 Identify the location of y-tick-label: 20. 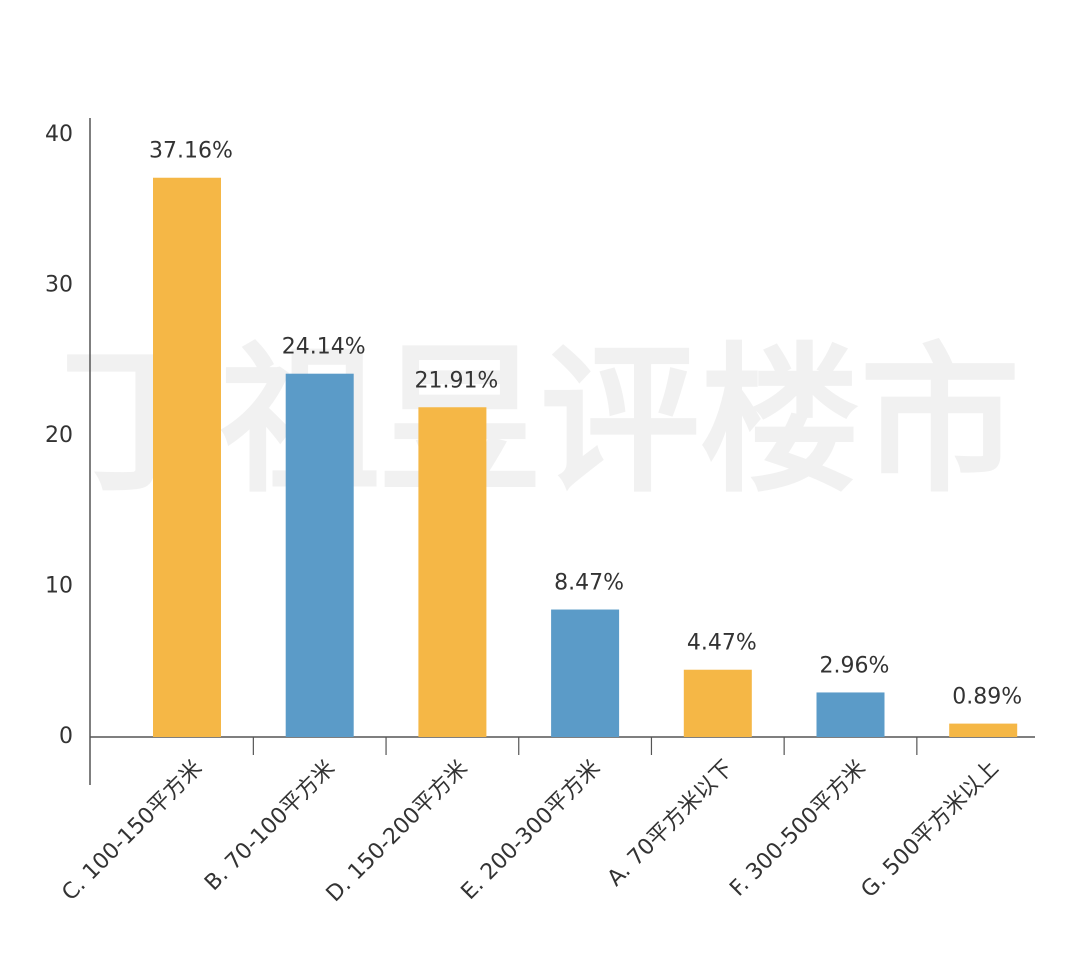
(59, 435).